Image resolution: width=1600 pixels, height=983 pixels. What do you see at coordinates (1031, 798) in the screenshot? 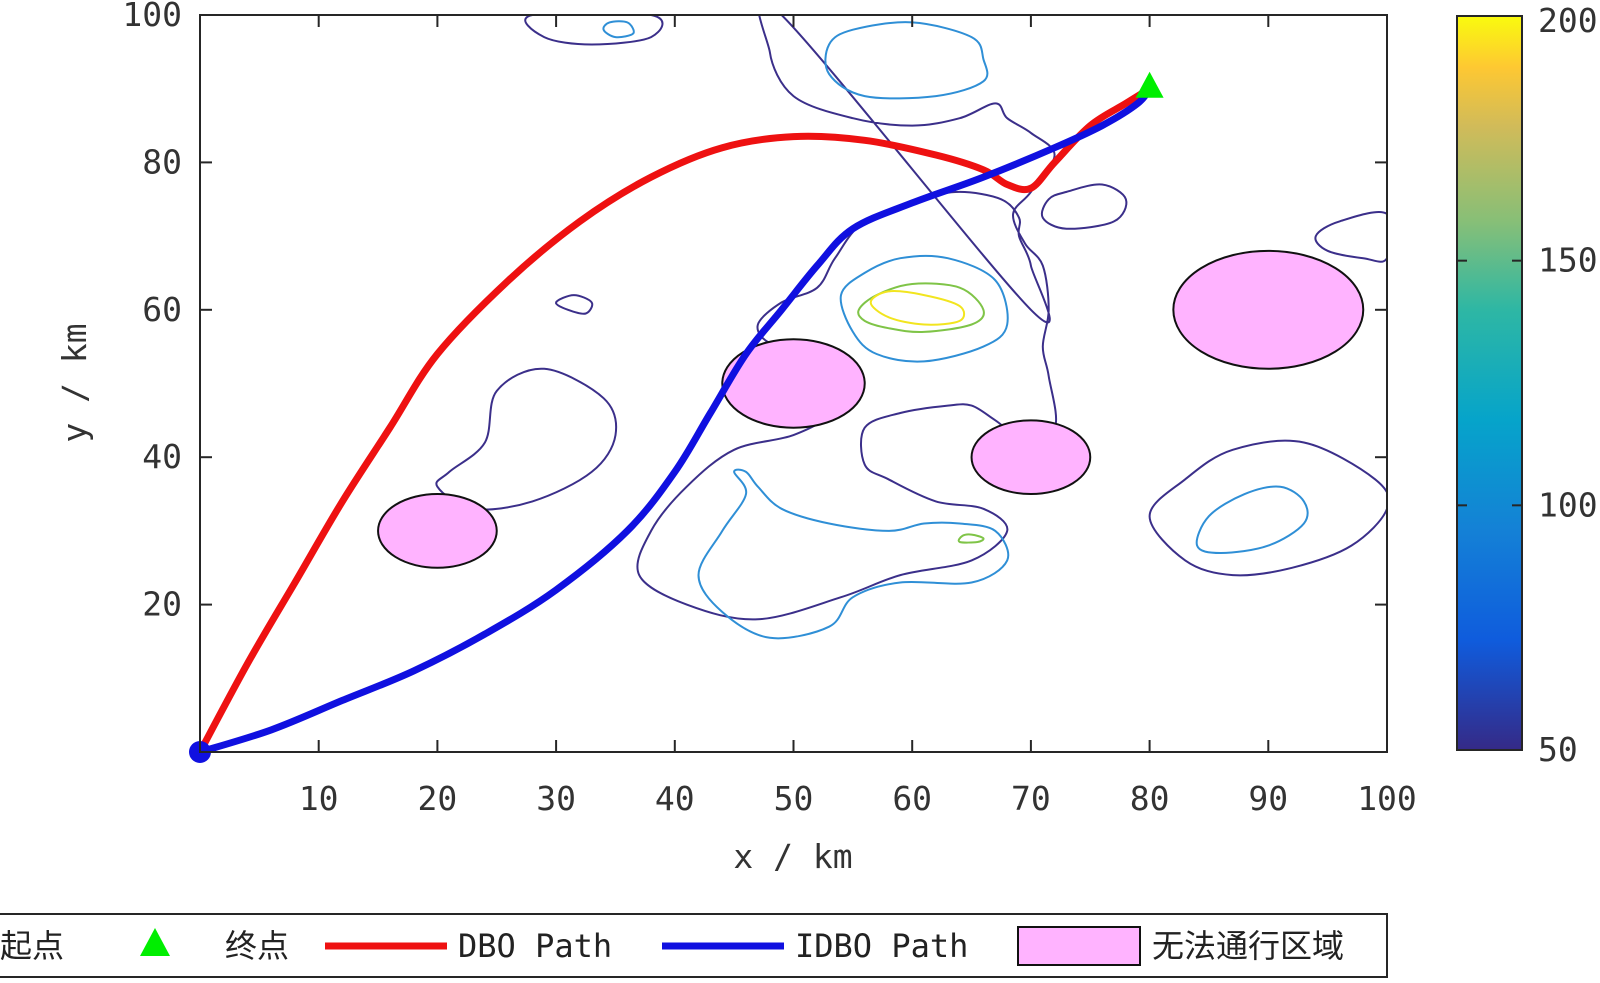
I see `x-tick-label-70: 70` at bounding box center [1031, 798].